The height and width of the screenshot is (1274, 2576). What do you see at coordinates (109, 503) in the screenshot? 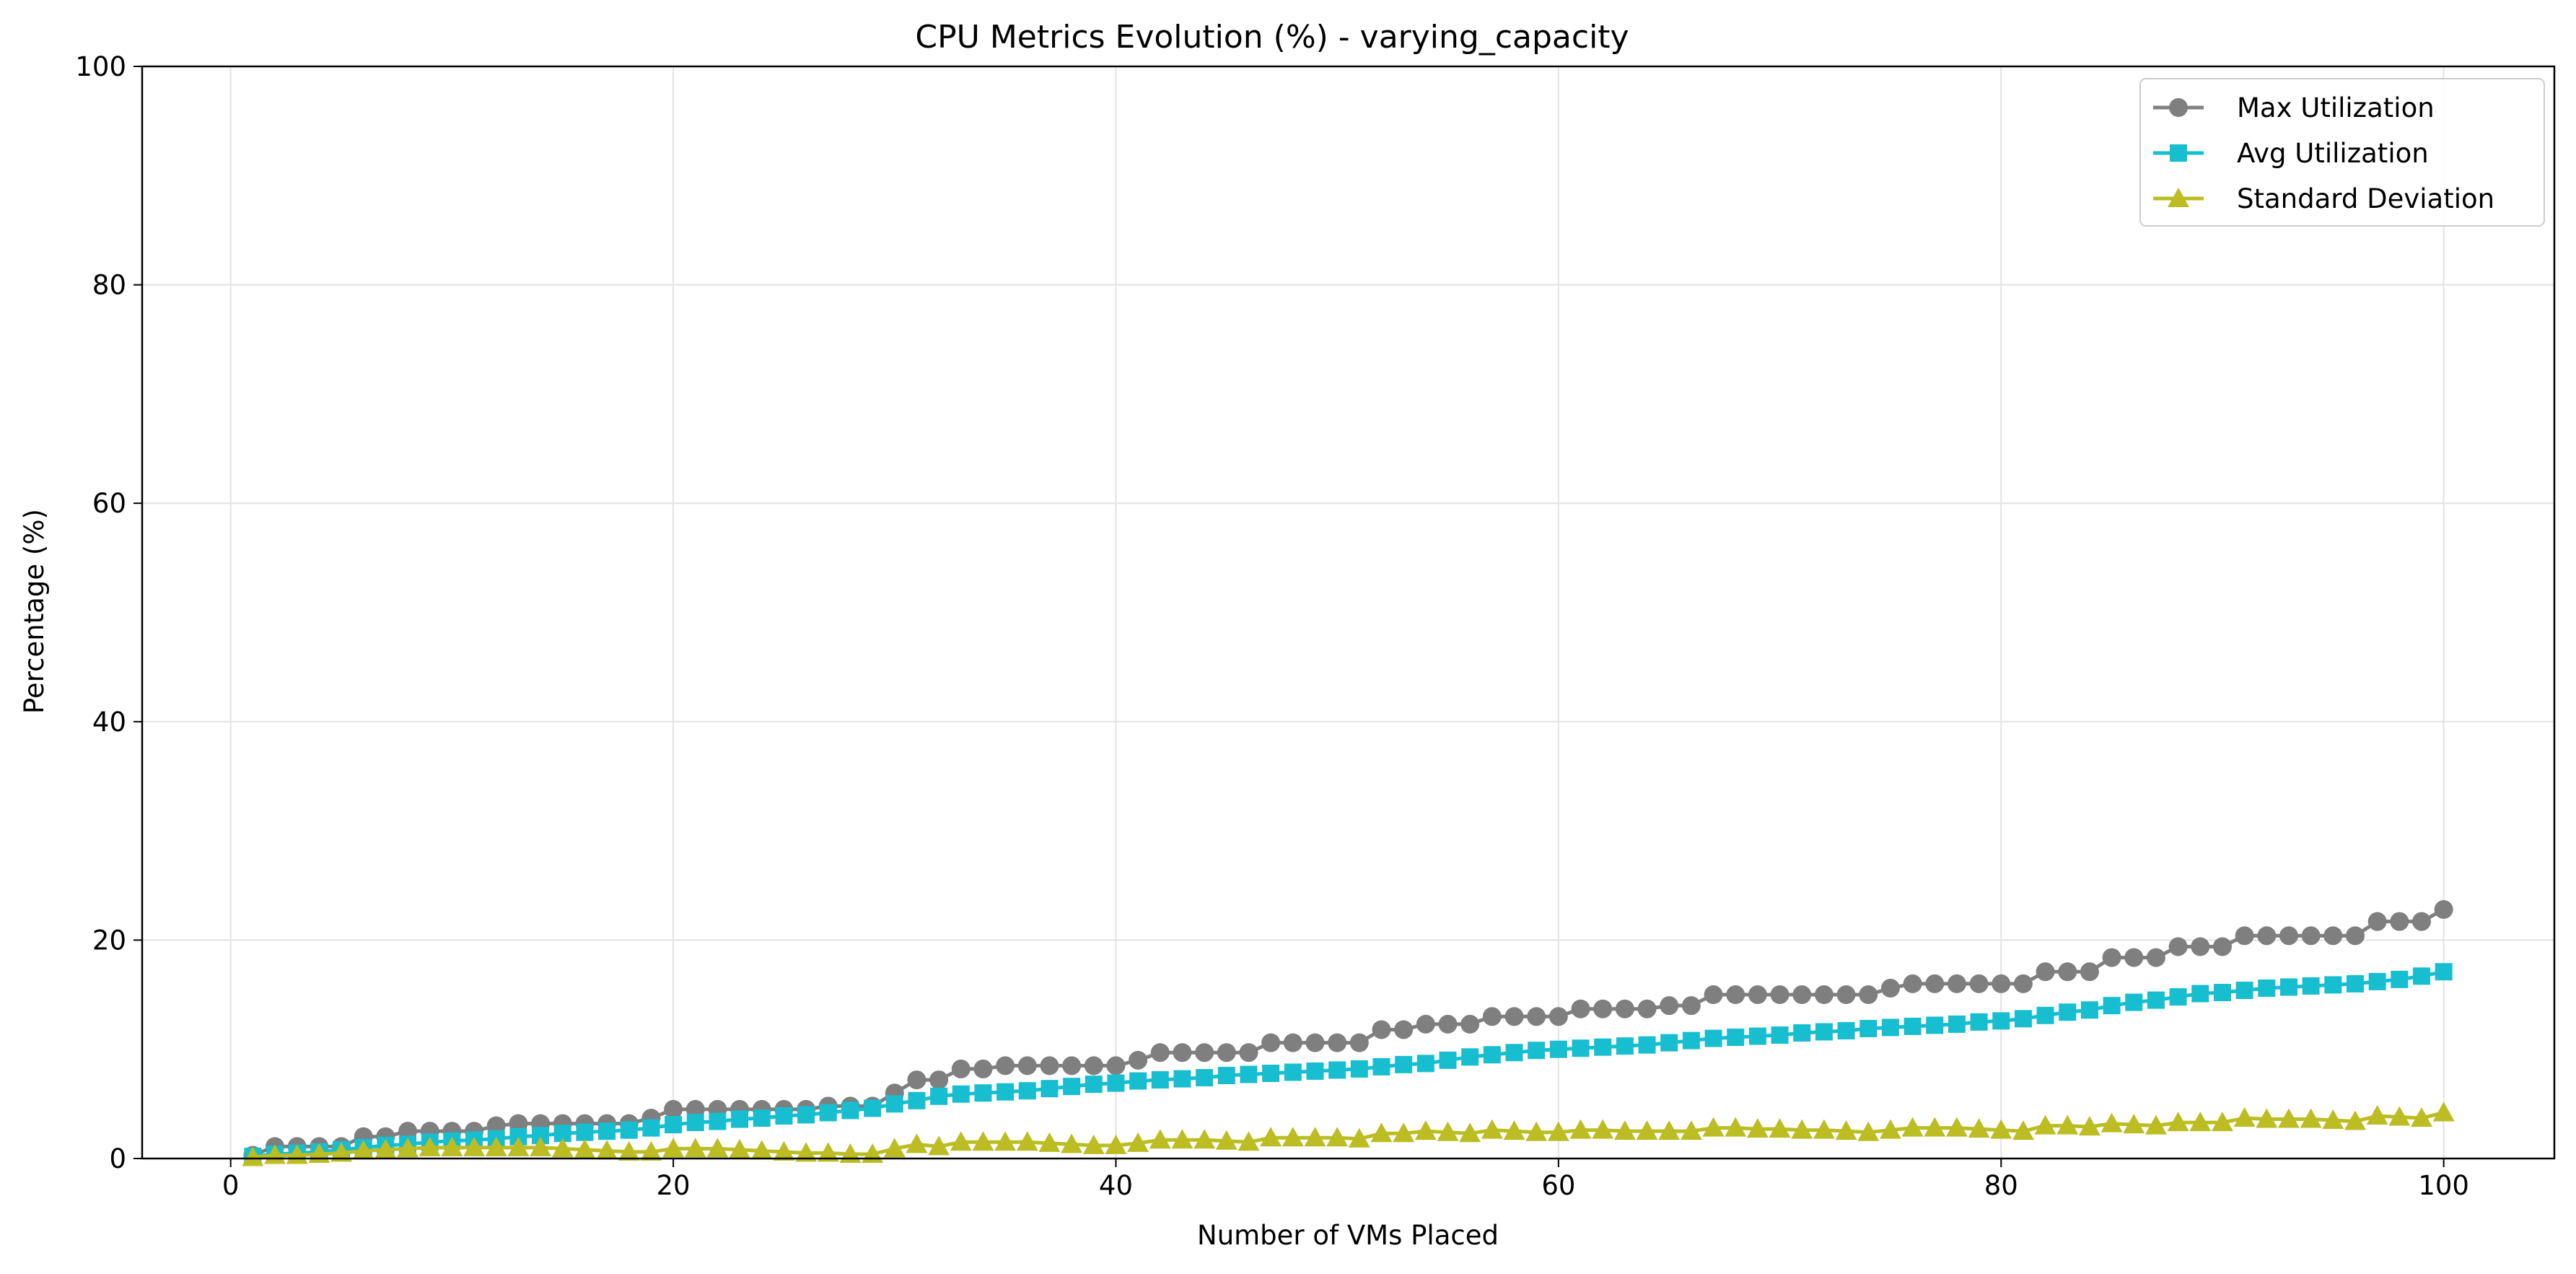
I see `y-tick-label: 60` at bounding box center [109, 503].